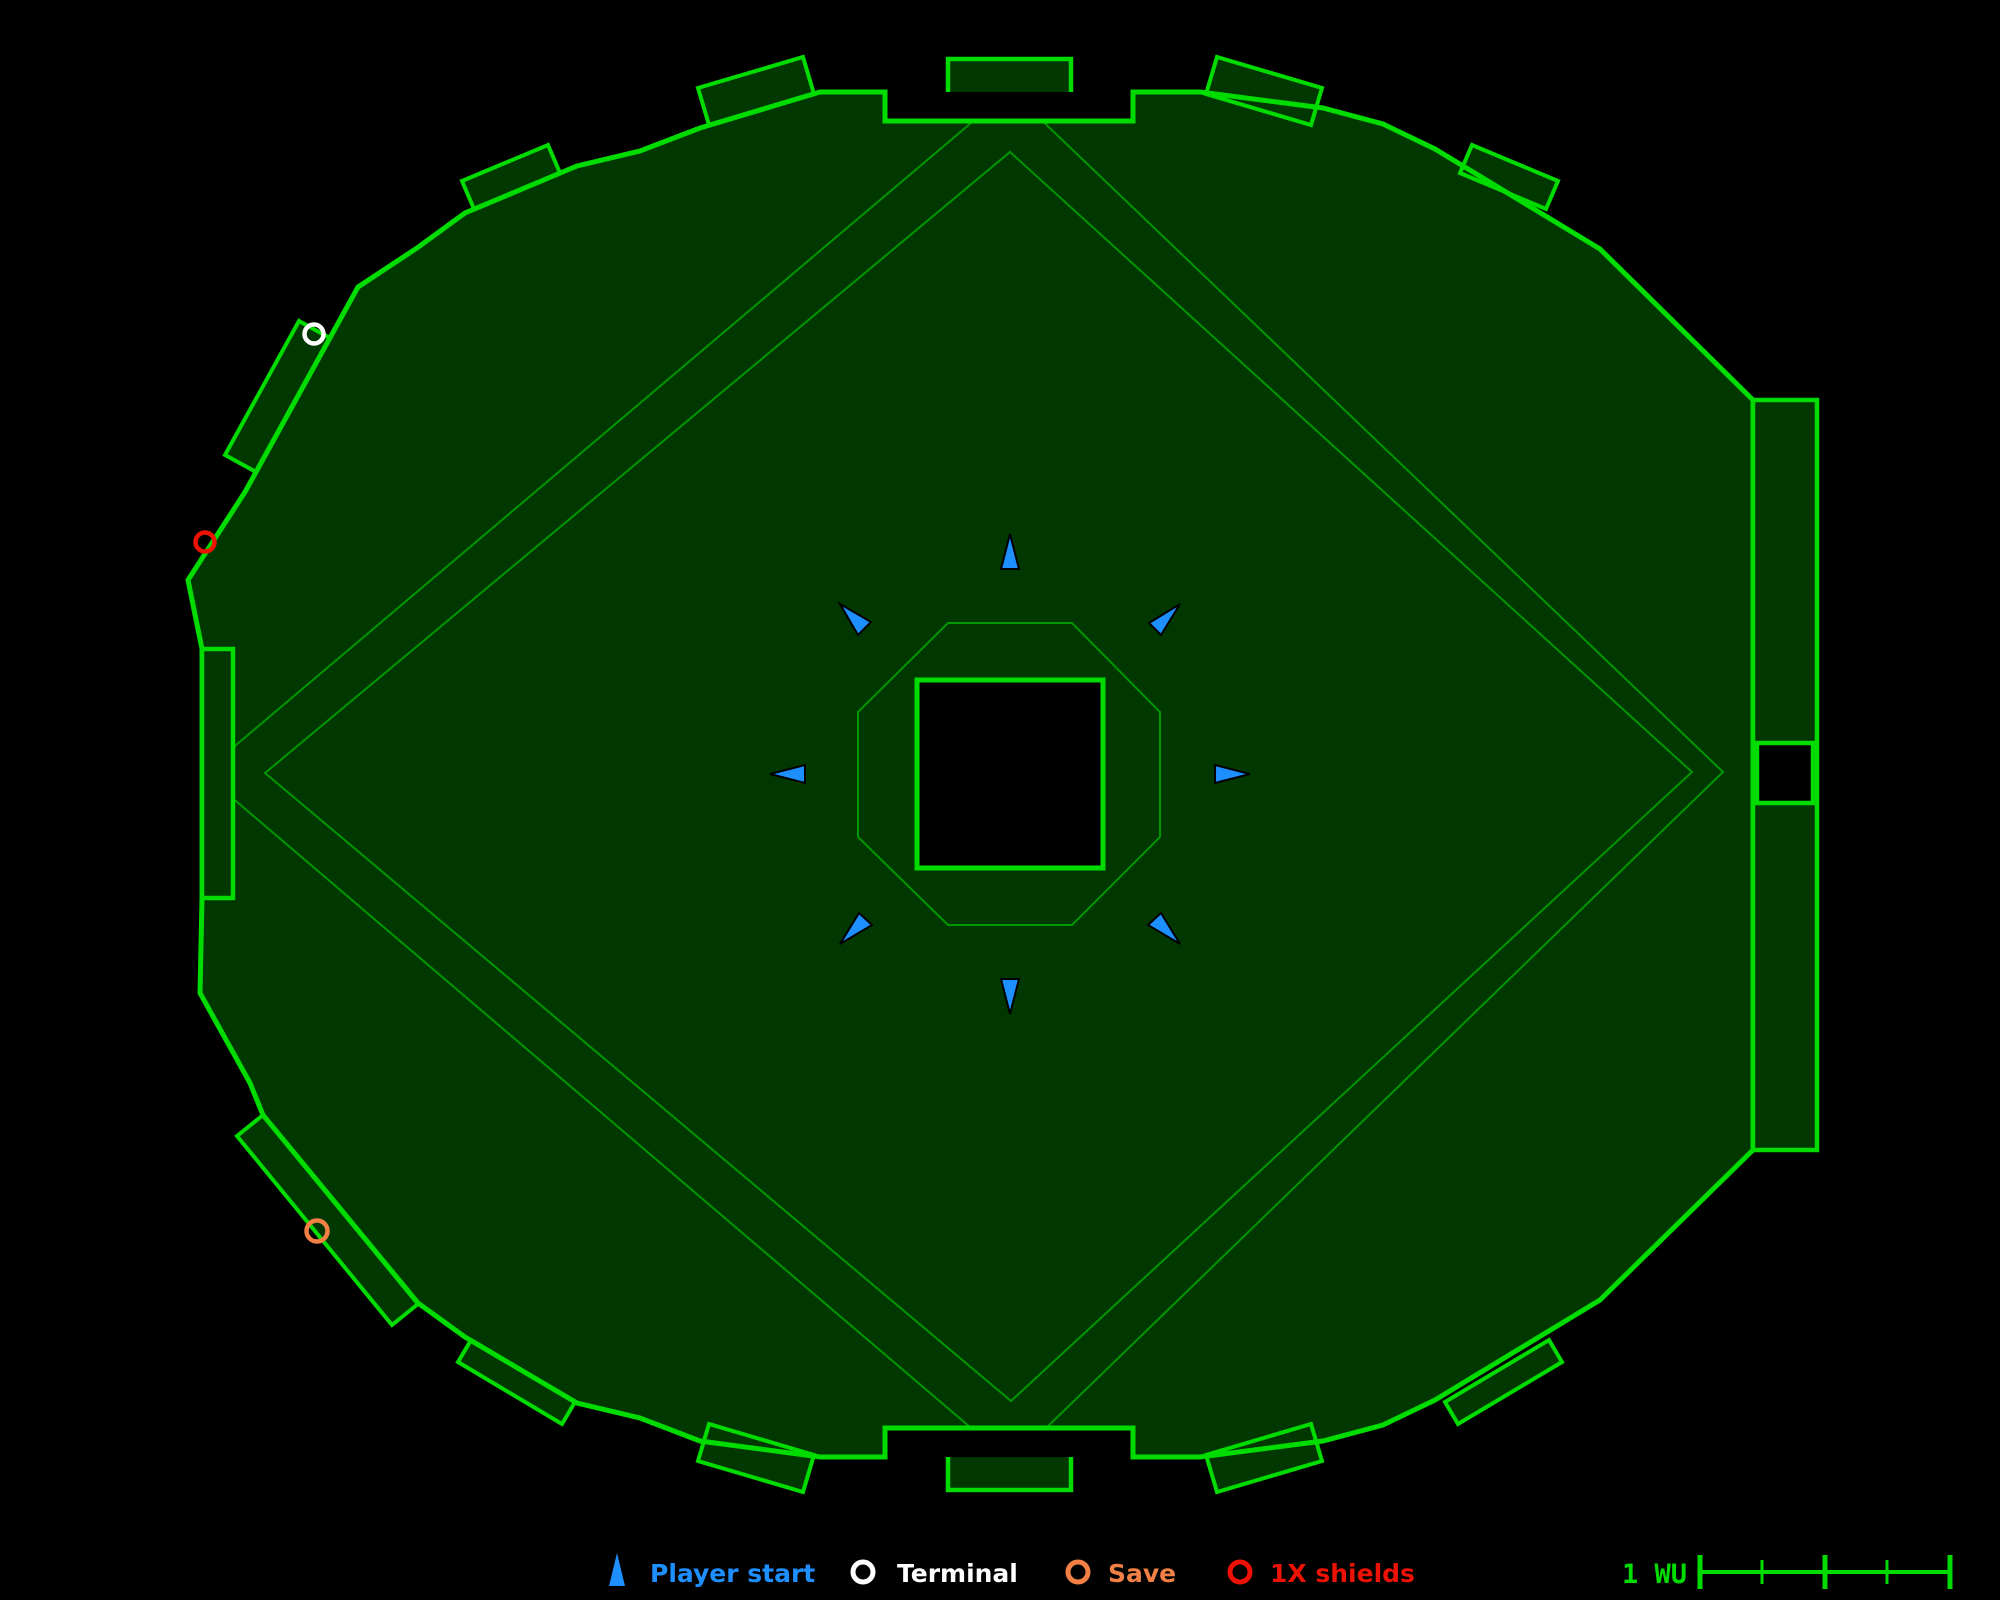 The width and height of the screenshot is (2000, 1600). Describe the element at coordinates (863, 1572) in the screenshot. I see `legend-terminal-icon` at that location.